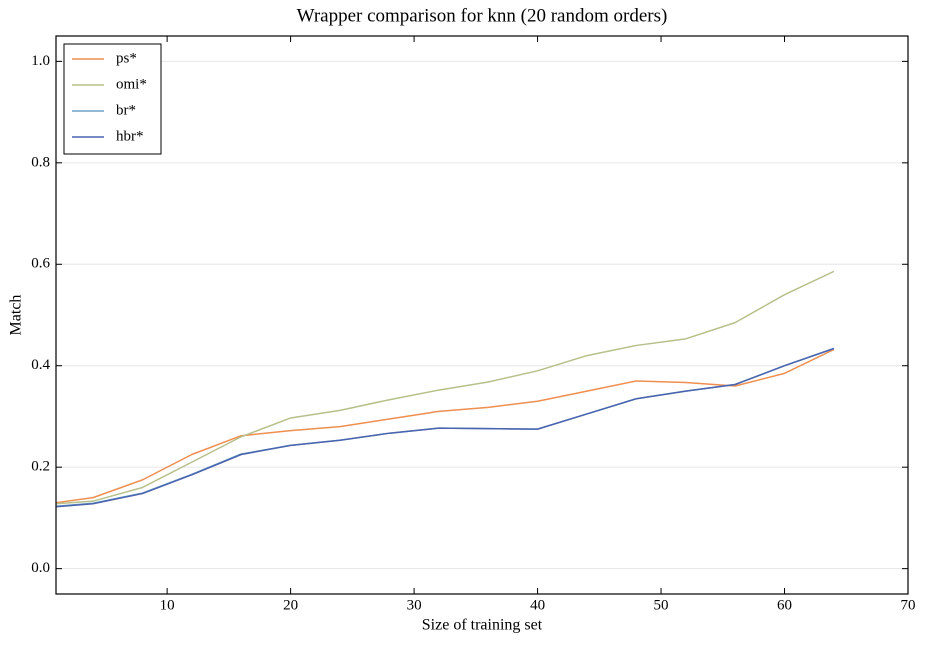  What do you see at coordinates (131, 84) in the screenshot?
I see `legend-label: omi*` at bounding box center [131, 84].